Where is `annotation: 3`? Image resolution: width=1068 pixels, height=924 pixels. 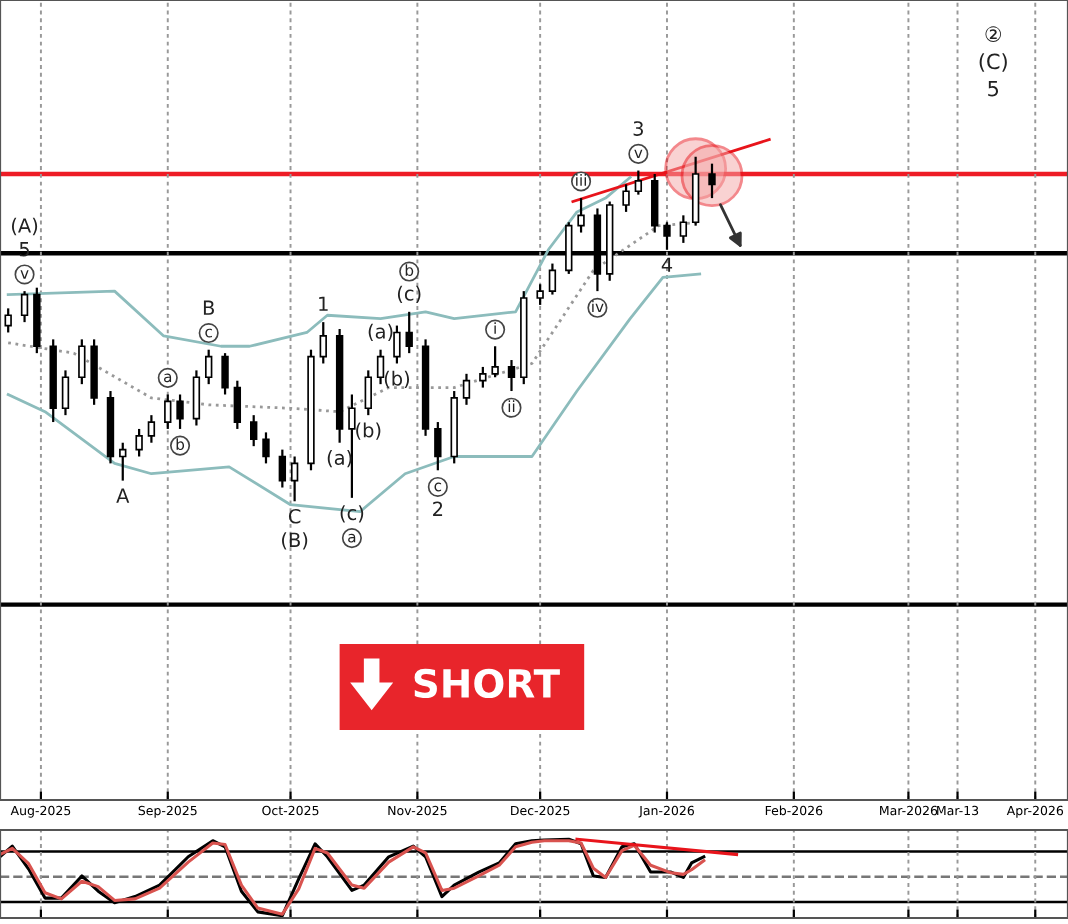
annotation: 3 is located at coordinates (638, 128).